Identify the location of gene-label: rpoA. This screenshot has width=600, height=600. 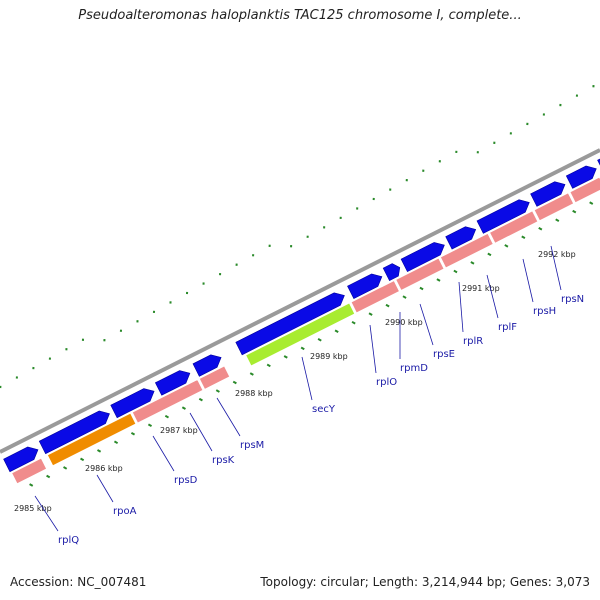
(125, 511).